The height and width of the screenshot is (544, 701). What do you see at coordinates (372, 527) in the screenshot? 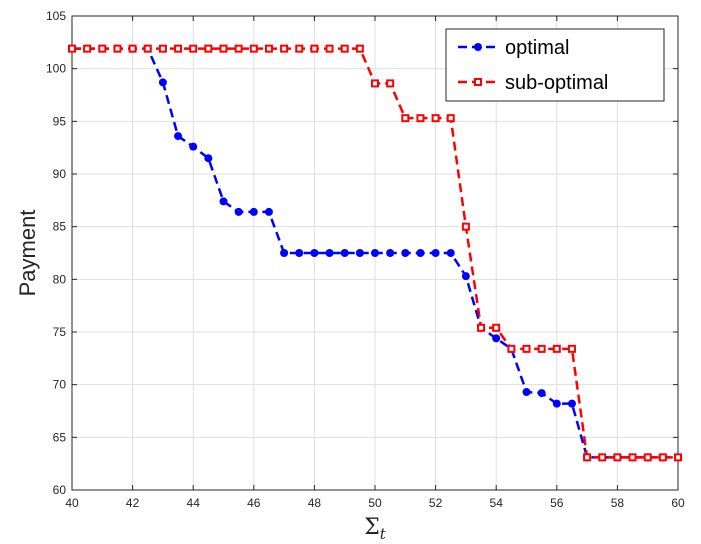
I see `x-axis-label-symbol: Σ` at bounding box center [372, 527].